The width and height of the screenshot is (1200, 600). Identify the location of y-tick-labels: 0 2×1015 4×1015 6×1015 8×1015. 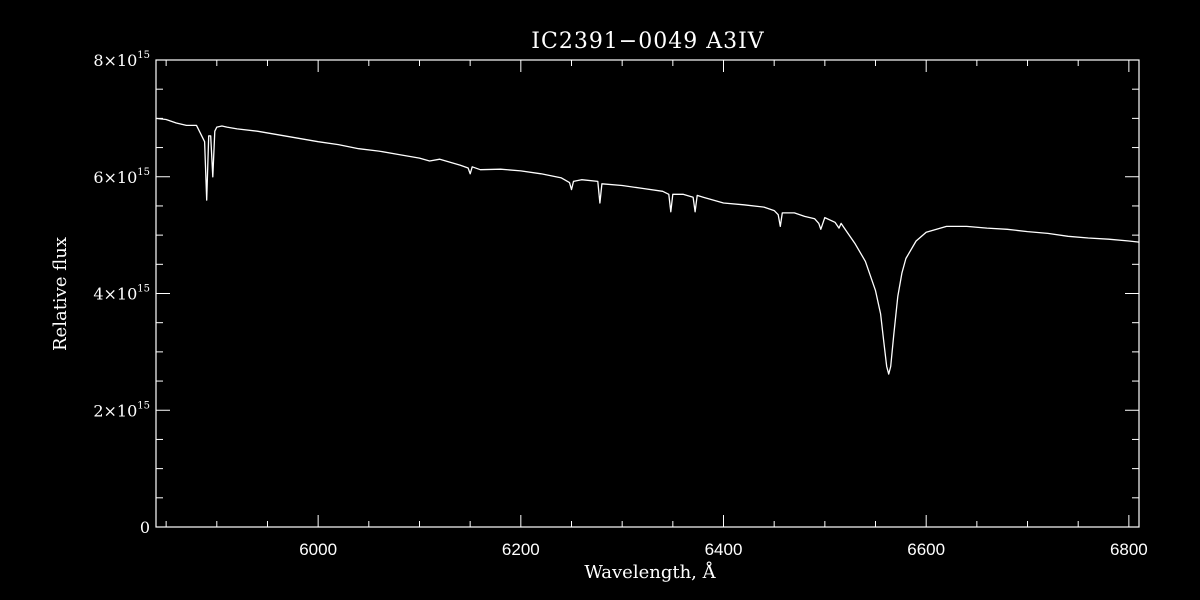
(121, 293).